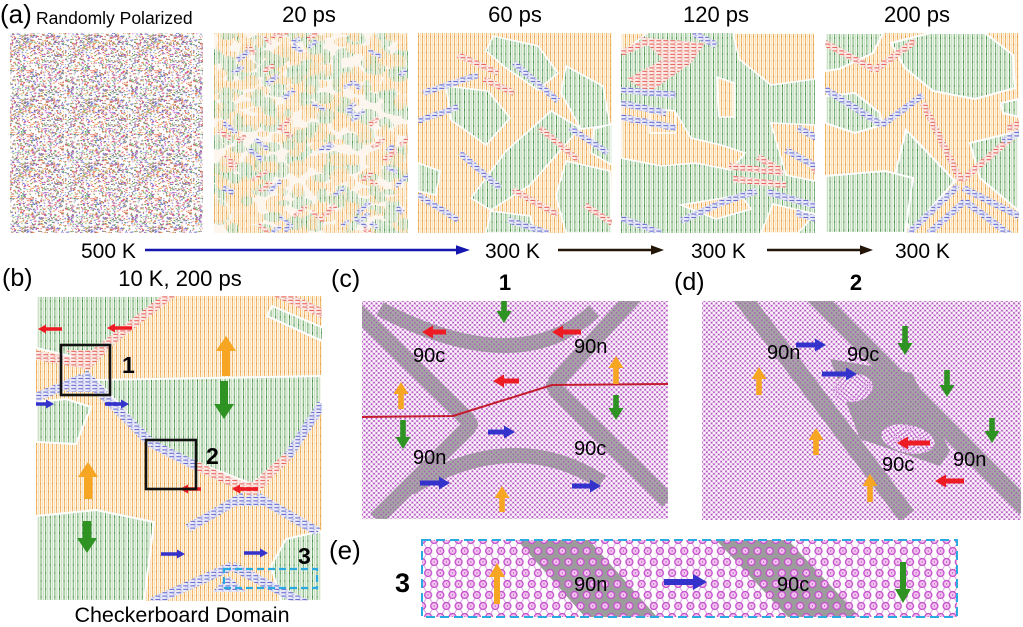 The width and height of the screenshot is (1023, 627). Describe the element at coordinates (917, 14) in the screenshot. I see `svg-text: 200 ps` at that location.